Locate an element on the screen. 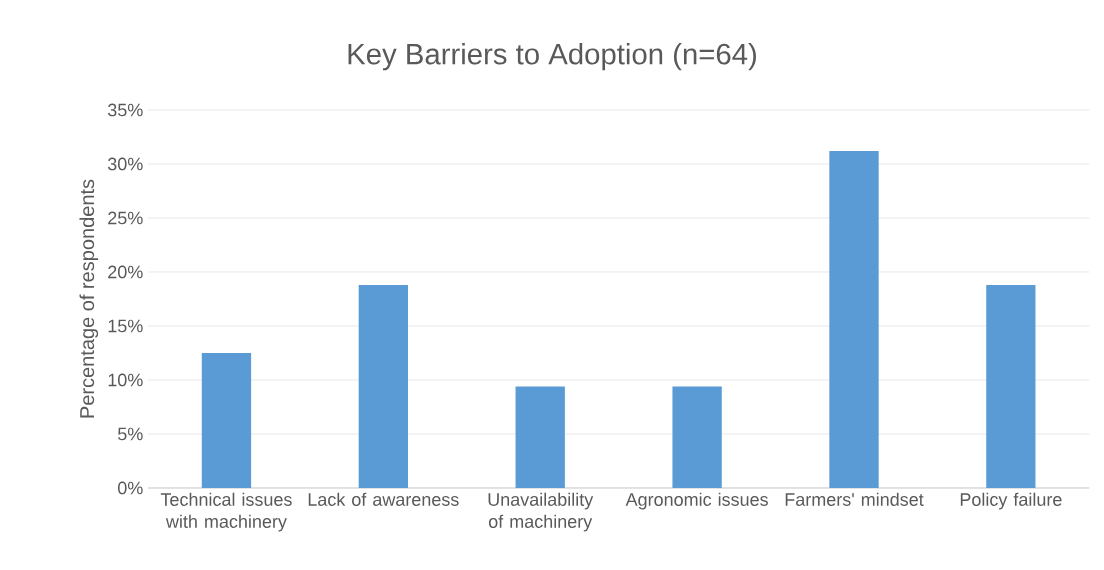  y-tick-label: 0% is located at coordinates (130, 488).